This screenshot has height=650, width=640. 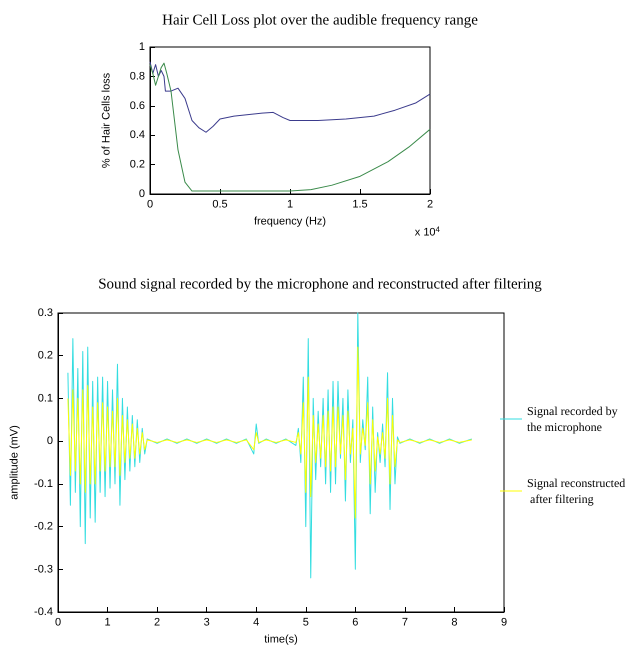 I want to click on x-tick-label: 6, so click(x=355, y=622).